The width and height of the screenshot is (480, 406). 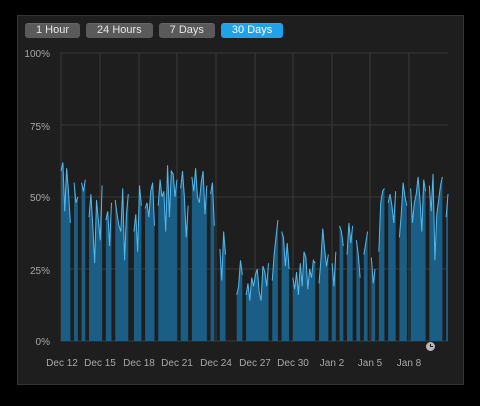 What do you see at coordinates (119, 30) in the screenshot?
I see `range-button-24-hours: 24 Hours` at bounding box center [119, 30].